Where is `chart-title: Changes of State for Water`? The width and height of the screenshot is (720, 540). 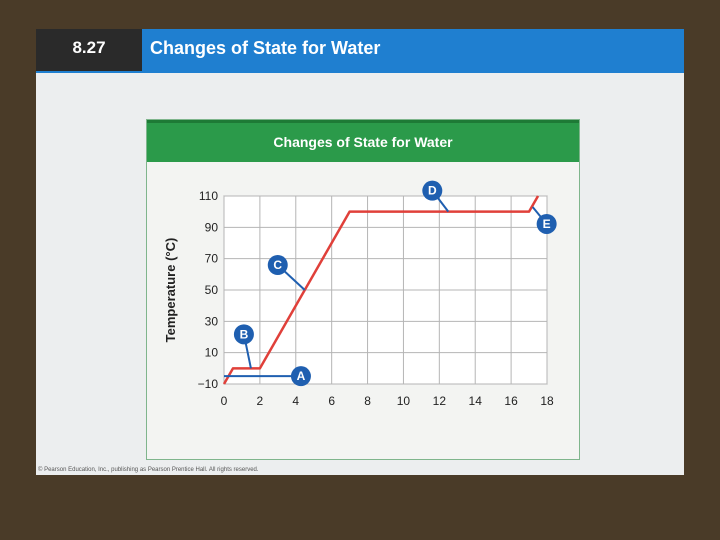
chart-title: Changes of State for Water is located at coordinates (363, 142).